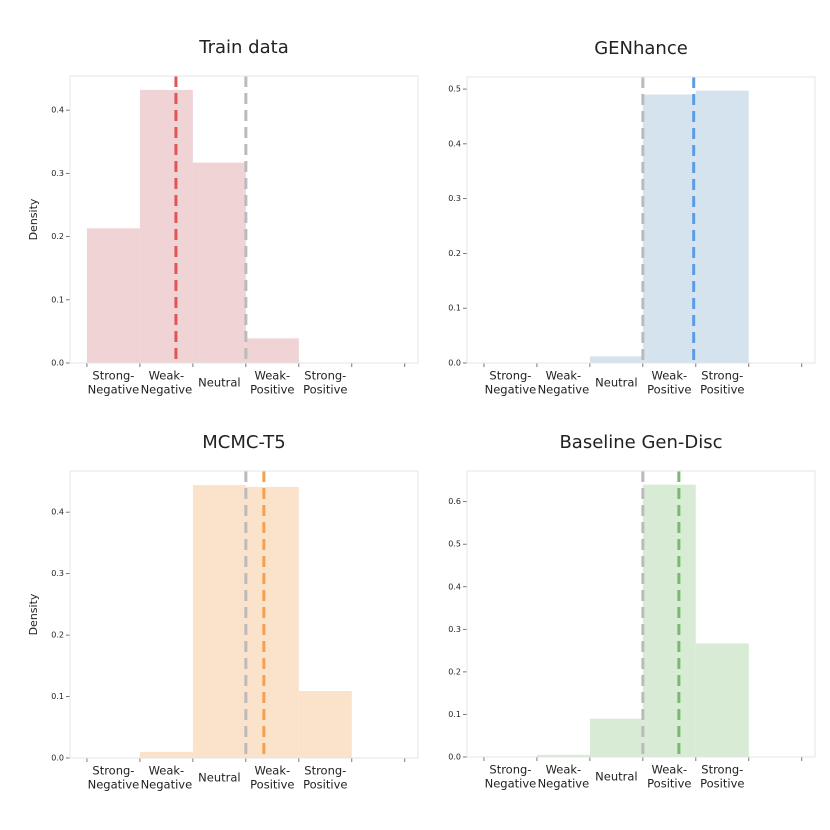 The width and height of the screenshot is (830, 830). What do you see at coordinates (244, 442) in the screenshot?
I see `subplot-title: MCMC-T5` at bounding box center [244, 442].